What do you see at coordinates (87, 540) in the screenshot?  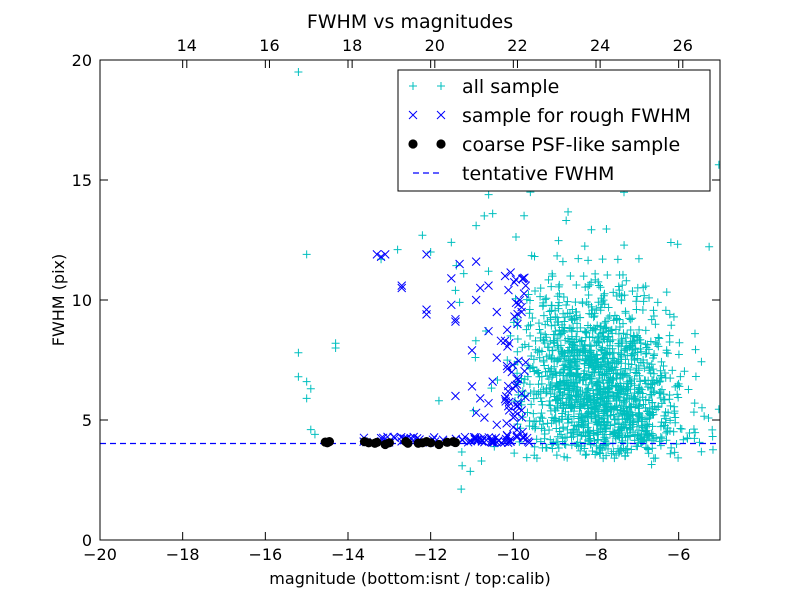 I see `y-tick-label: 0` at bounding box center [87, 540].